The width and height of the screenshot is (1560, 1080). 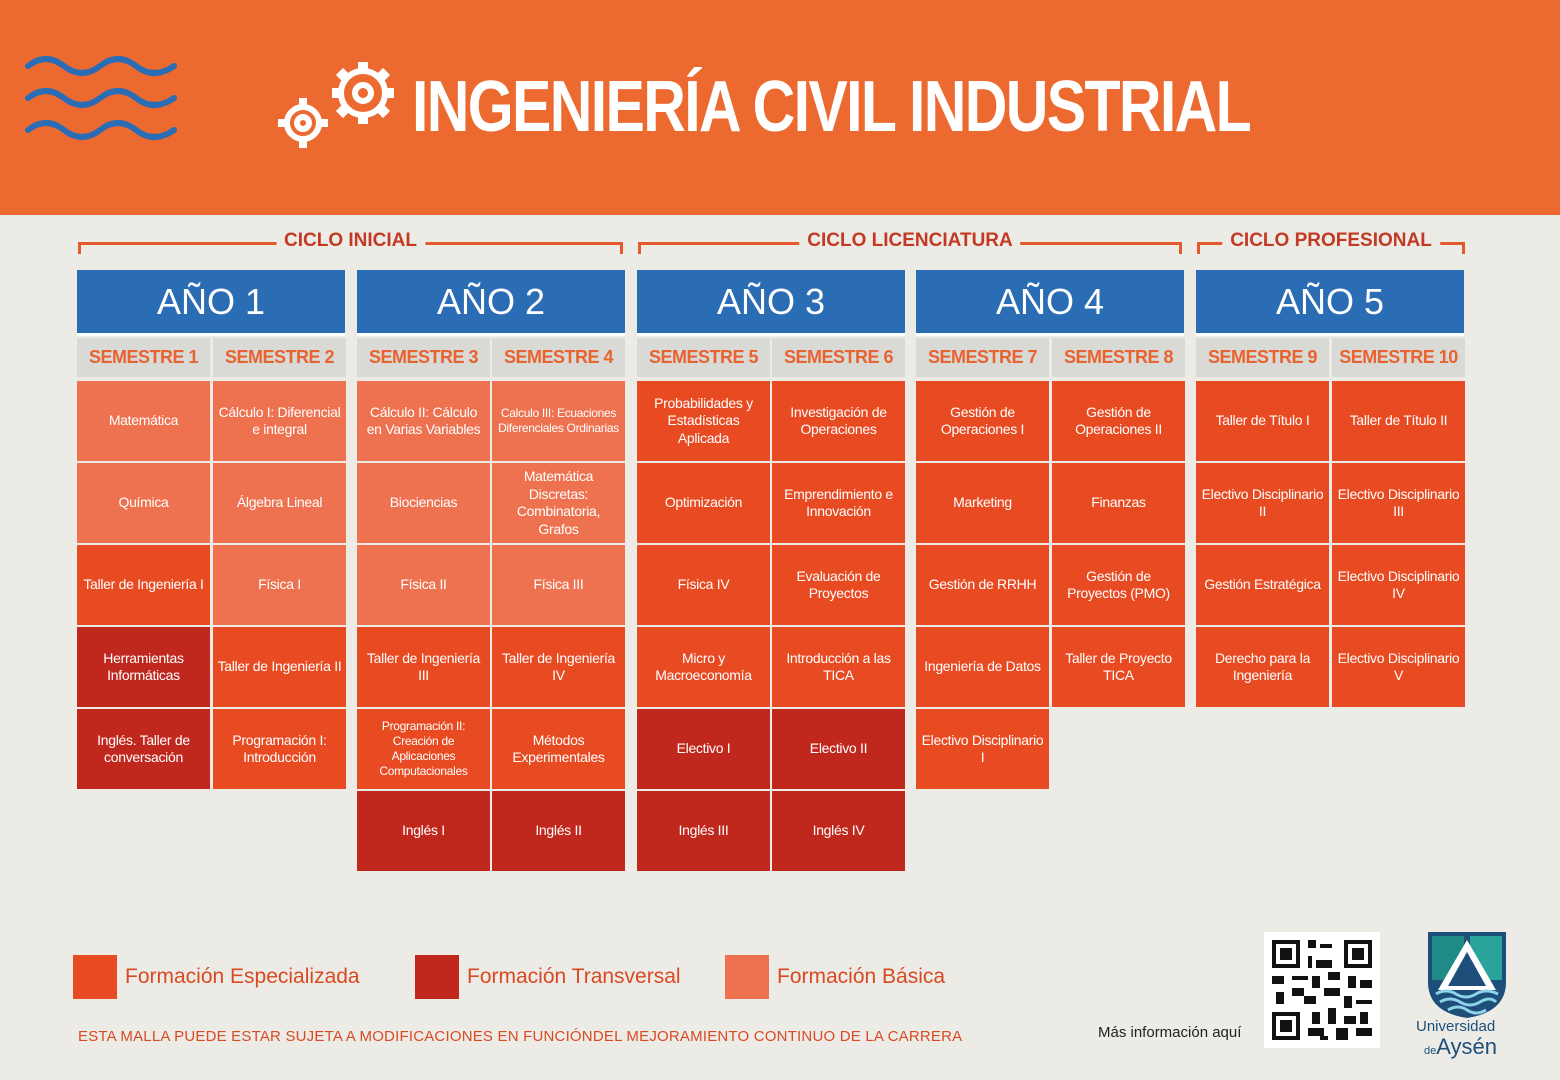 I want to click on course-cell: Matemática, so click(x=143, y=421).